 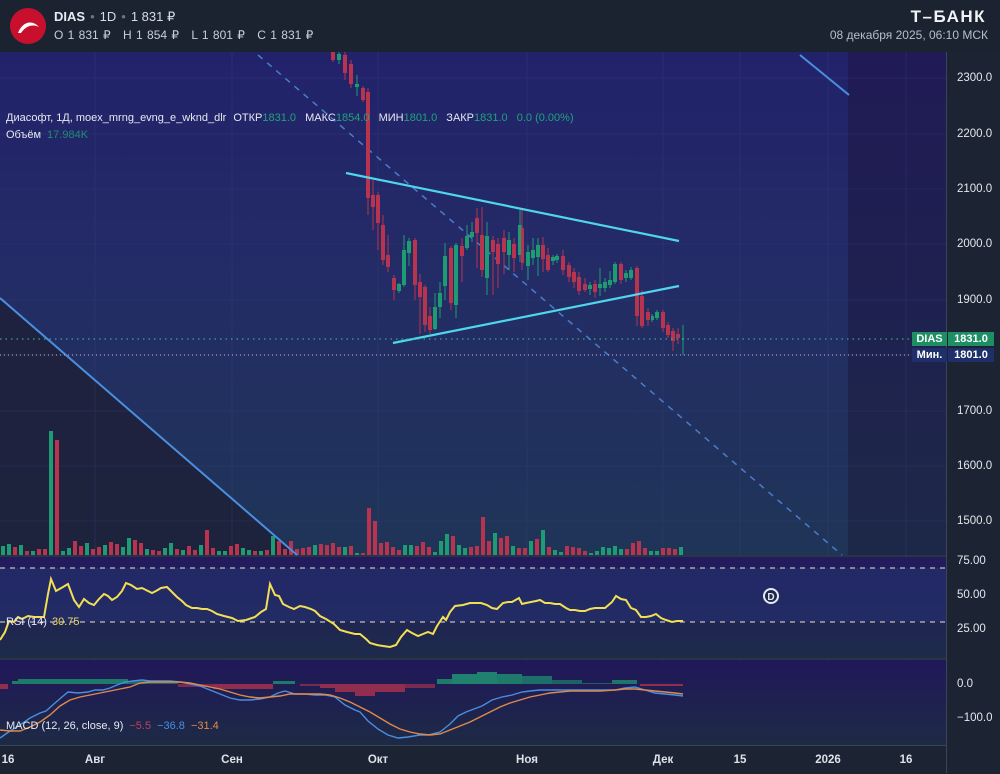 I want to click on rsi-legend: RSI (14) 30.75, so click(x=43, y=622).